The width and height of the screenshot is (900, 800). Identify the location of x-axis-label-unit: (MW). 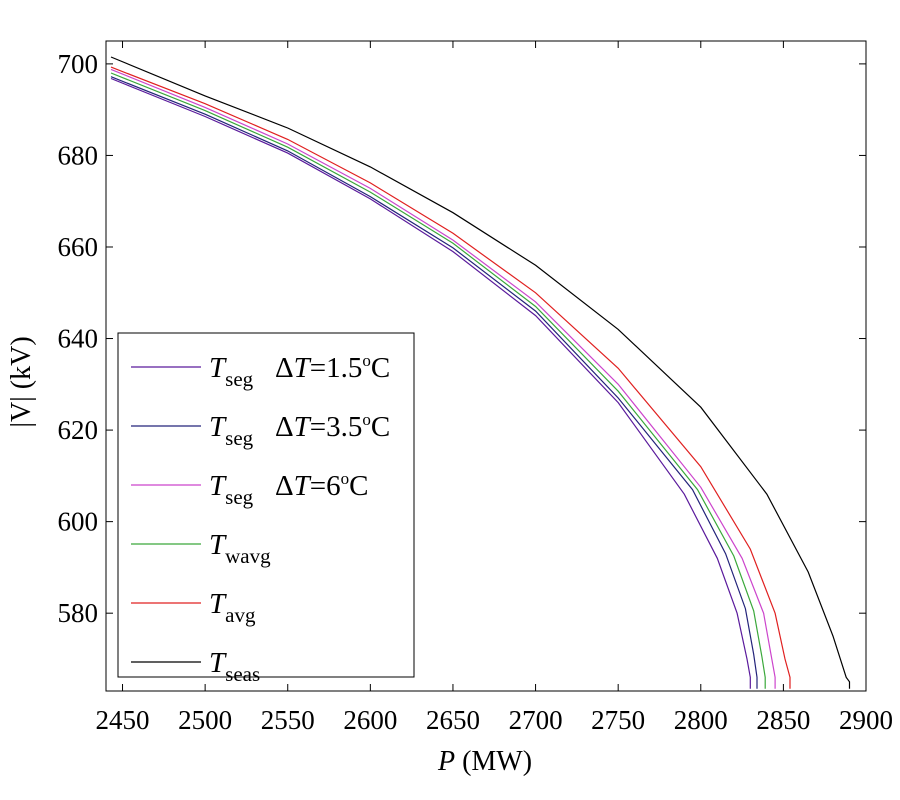
(493, 761).